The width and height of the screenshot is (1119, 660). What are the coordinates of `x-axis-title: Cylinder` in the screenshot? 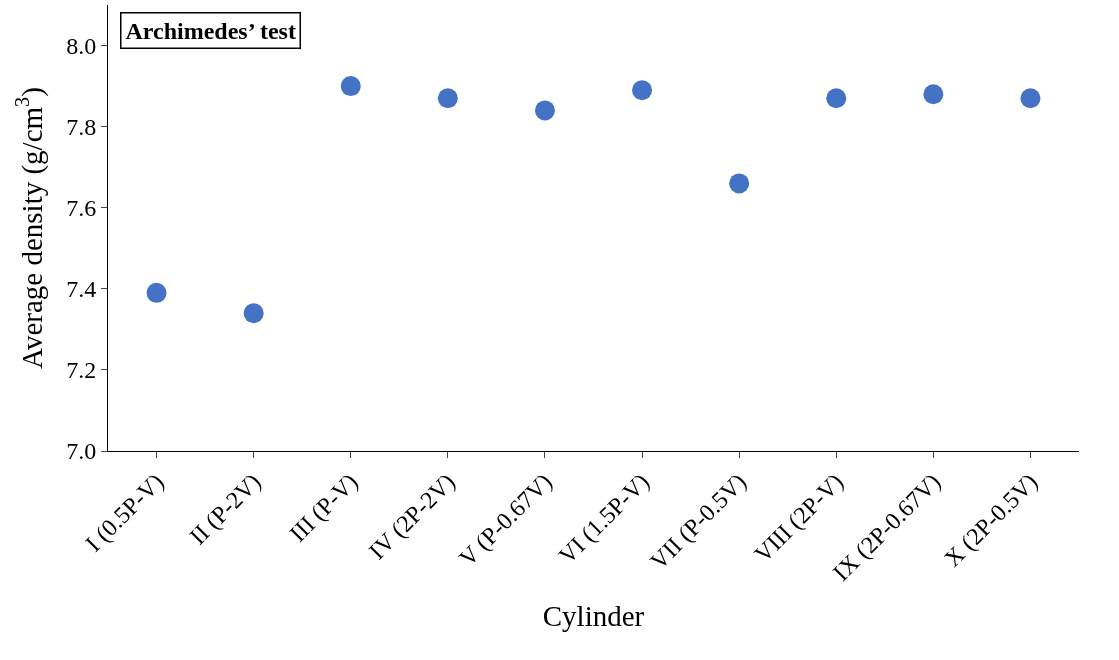 It's located at (593, 615).